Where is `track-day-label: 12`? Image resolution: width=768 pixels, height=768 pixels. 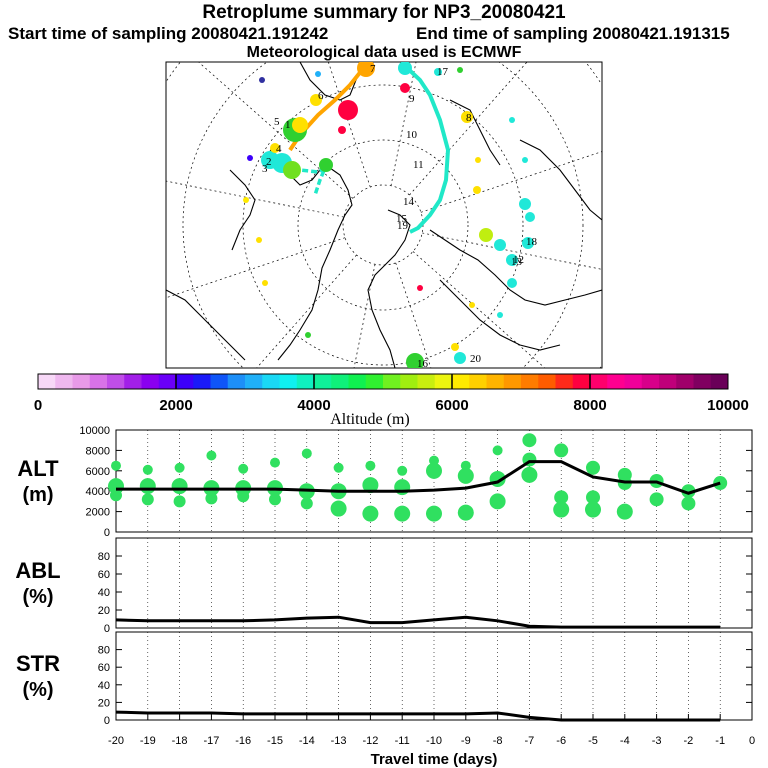
track-day-label: 12 is located at coordinates (518, 260).